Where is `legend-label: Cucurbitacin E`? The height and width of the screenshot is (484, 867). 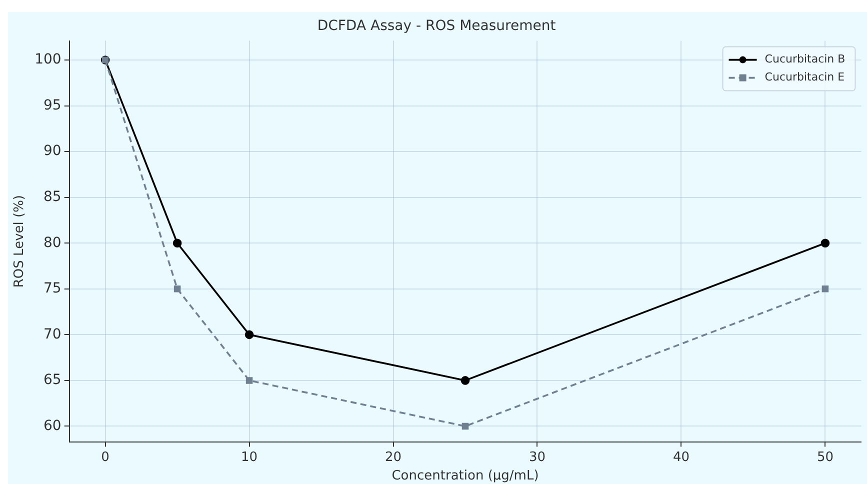 legend-label: Cucurbitacin E is located at coordinates (804, 77).